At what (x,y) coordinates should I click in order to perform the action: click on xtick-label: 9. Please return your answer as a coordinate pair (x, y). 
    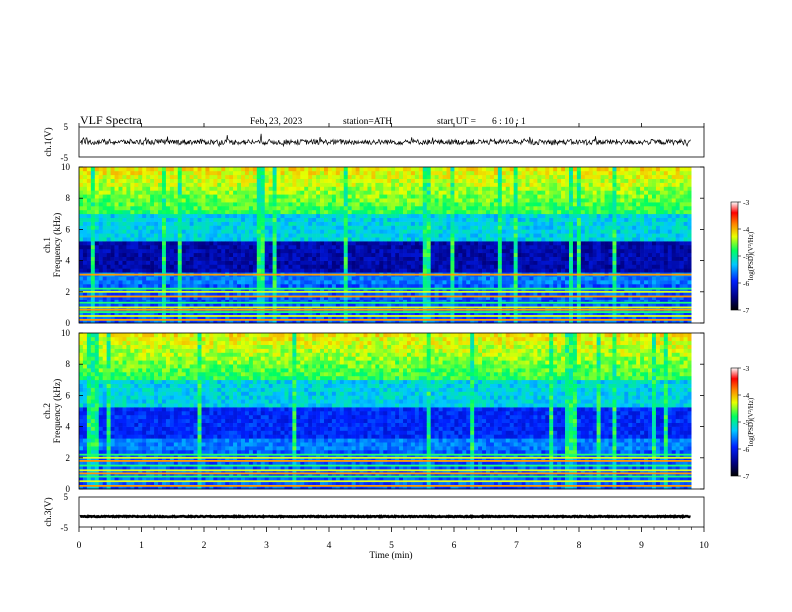
    Looking at the image, I should click on (641, 546).